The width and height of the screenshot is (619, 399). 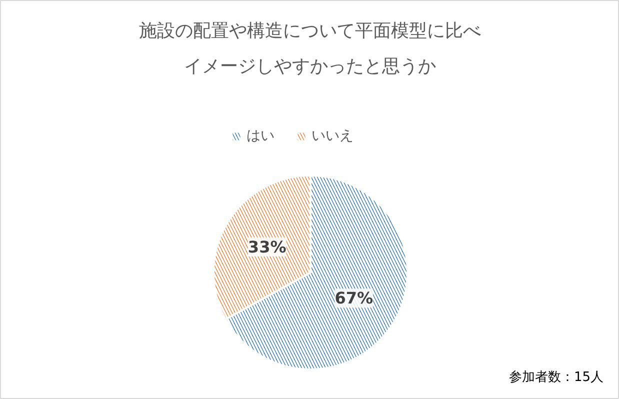 I want to click on text: 参加者数：15人, so click(x=556, y=377).